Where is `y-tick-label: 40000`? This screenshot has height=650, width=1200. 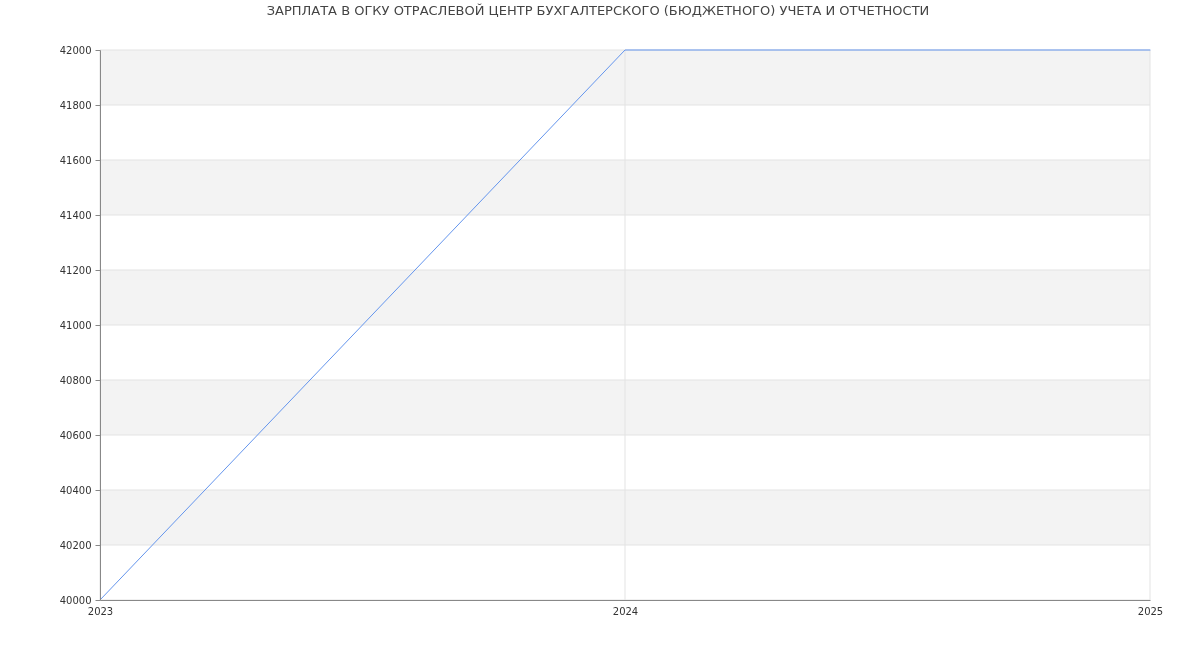
y-tick-label: 40000 is located at coordinates (75, 600).